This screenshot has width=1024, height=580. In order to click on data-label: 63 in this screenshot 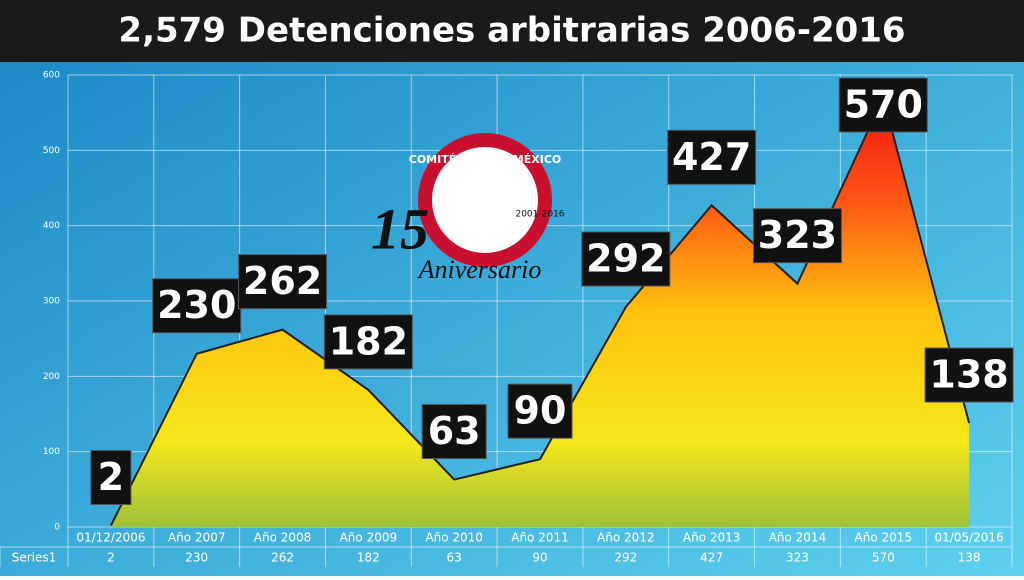, I will do `click(454, 431)`.